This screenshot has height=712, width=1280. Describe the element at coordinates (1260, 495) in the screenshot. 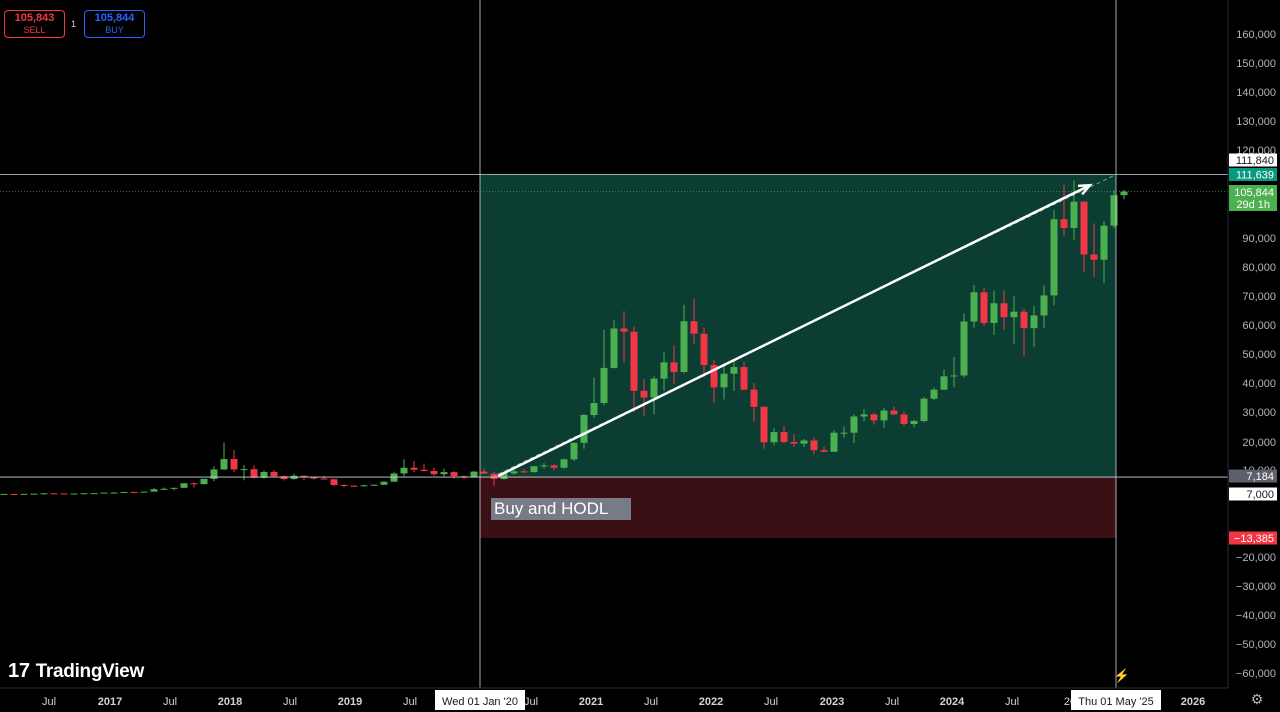

I see `entry-alt-price-label-text: 7,000` at that location.